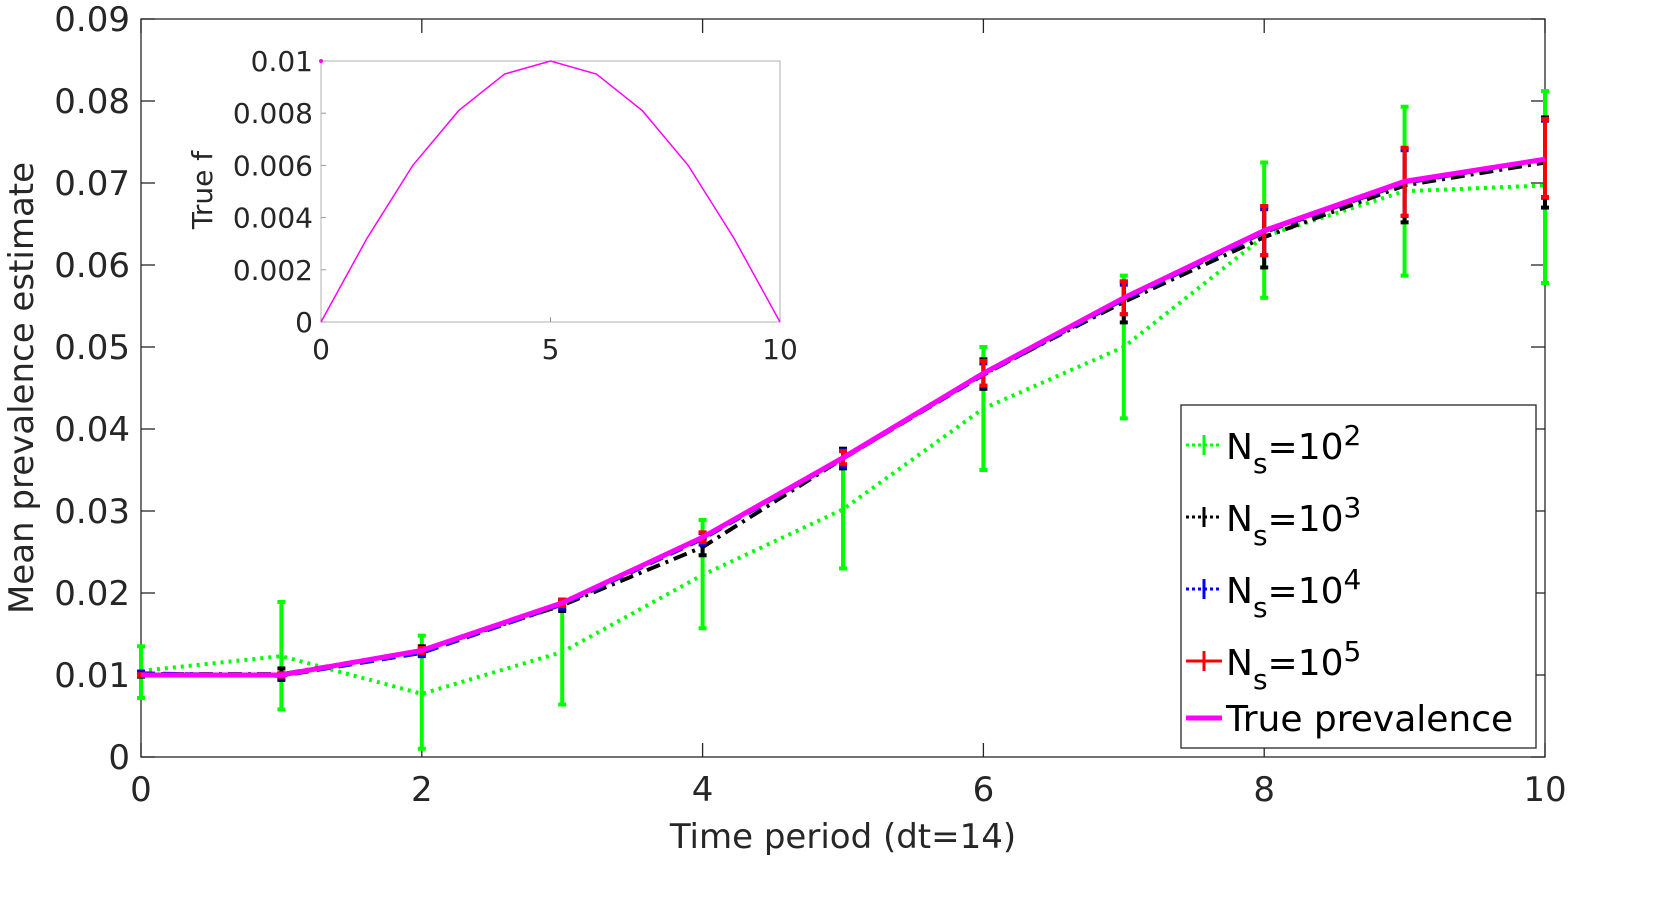 The width and height of the screenshot is (1662, 914). I want to click on legend-item: Ns=104, so click(1273, 593).